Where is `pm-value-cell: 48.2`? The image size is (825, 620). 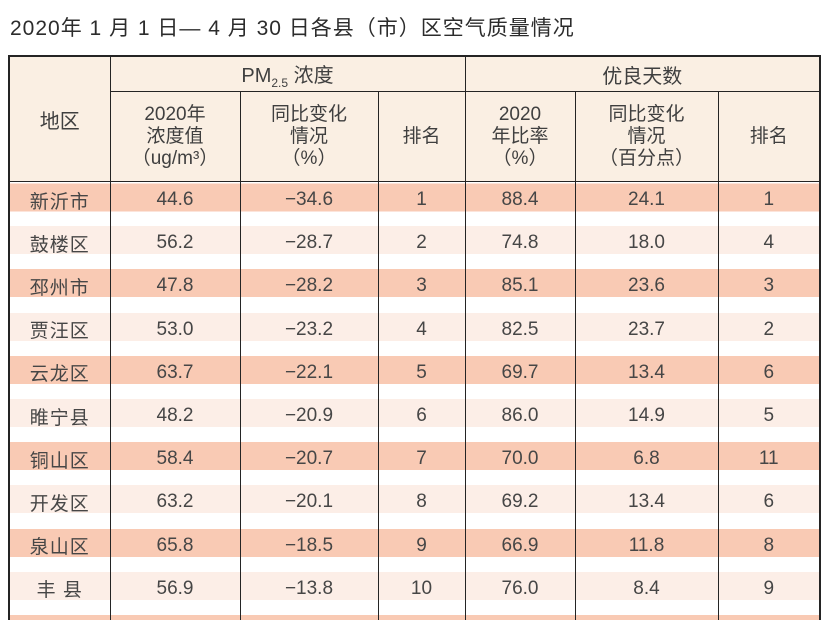
pm-value-cell: 48.2 is located at coordinates (175, 419).